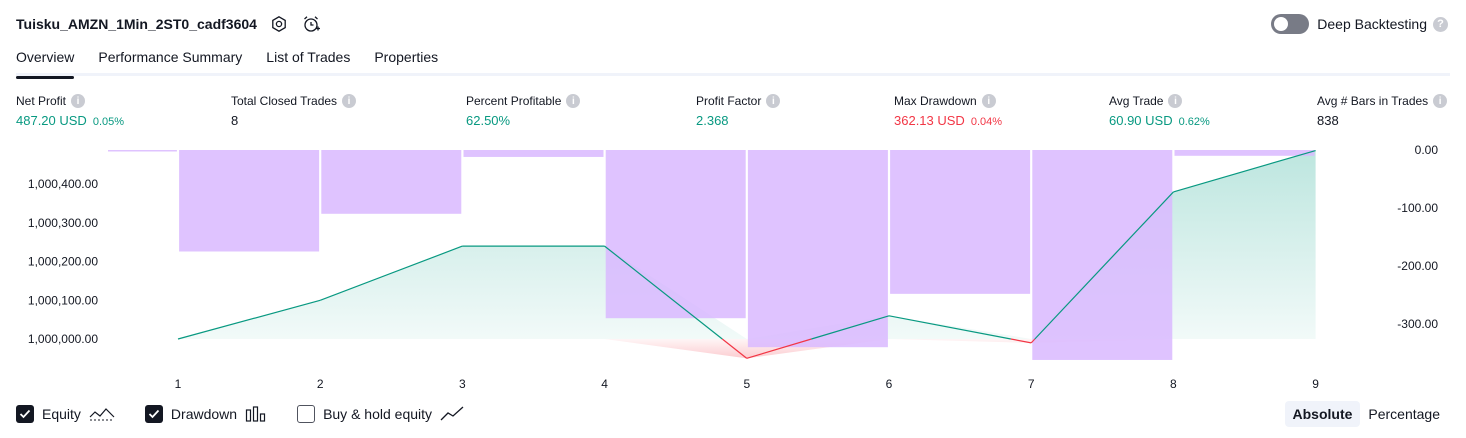 This screenshot has width=1466, height=438. What do you see at coordinates (63, 223) in the screenshot?
I see `left-tick-label: 1,000,300.00` at bounding box center [63, 223].